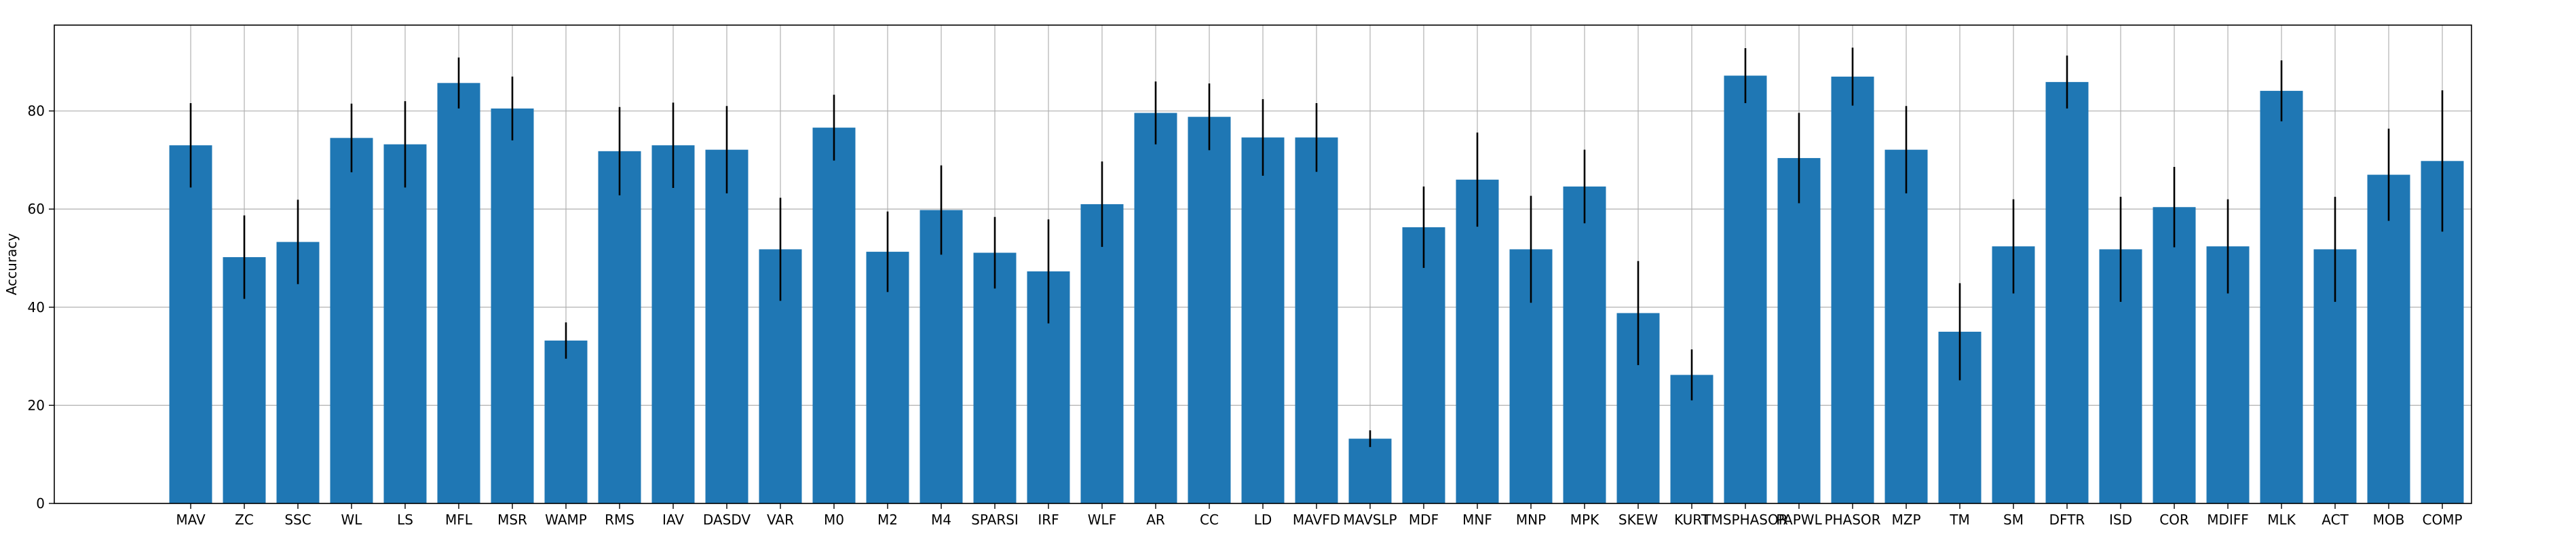 This screenshot has height=536, width=2576. Describe the element at coordinates (2442, 520) in the screenshot. I see `x-tick-label: COMP` at that location.